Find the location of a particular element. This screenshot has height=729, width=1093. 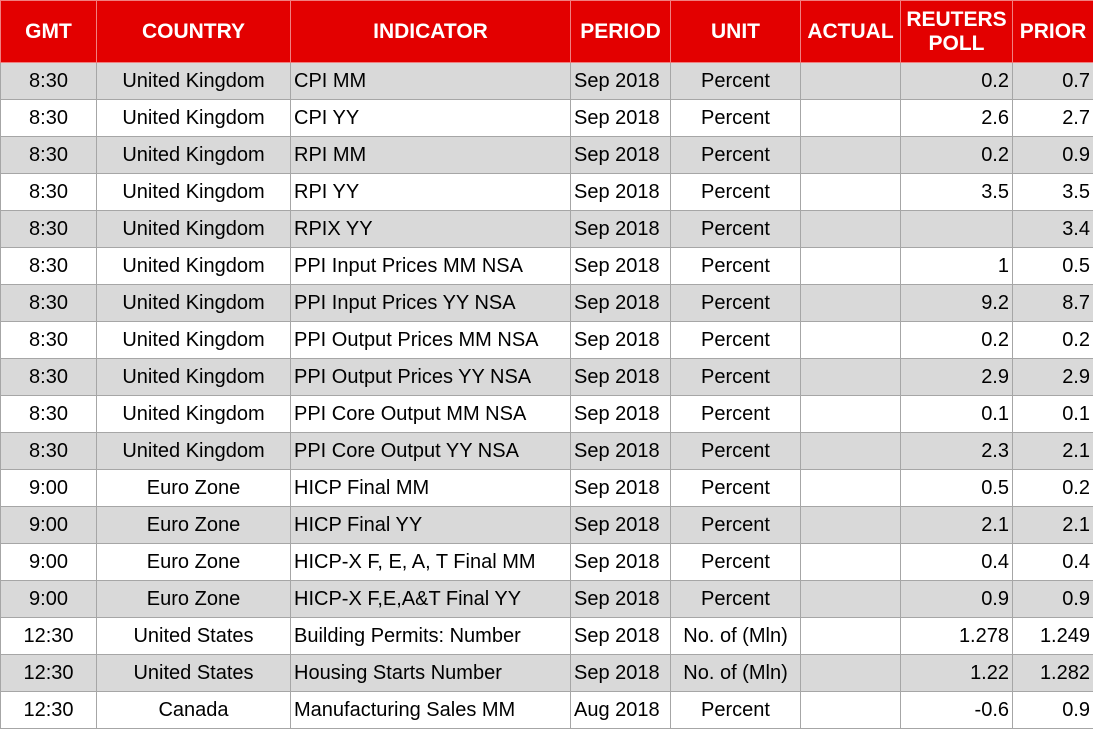

reuters-poll-cell: 1.22 is located at coordinates (957, 673).